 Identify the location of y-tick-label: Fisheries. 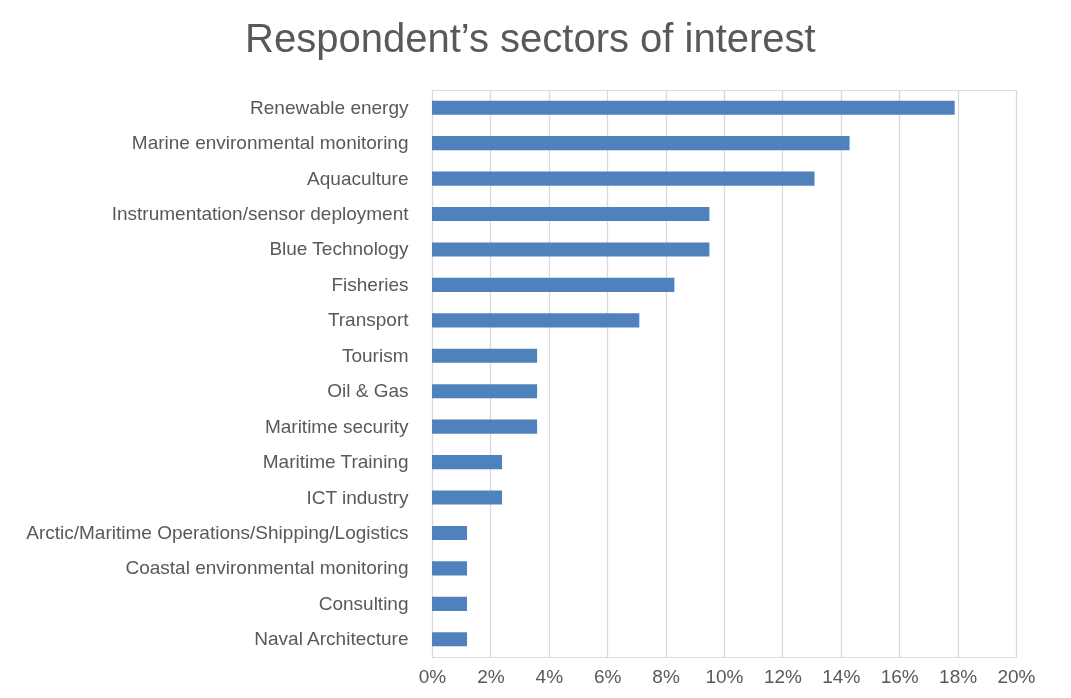
(370, 284).